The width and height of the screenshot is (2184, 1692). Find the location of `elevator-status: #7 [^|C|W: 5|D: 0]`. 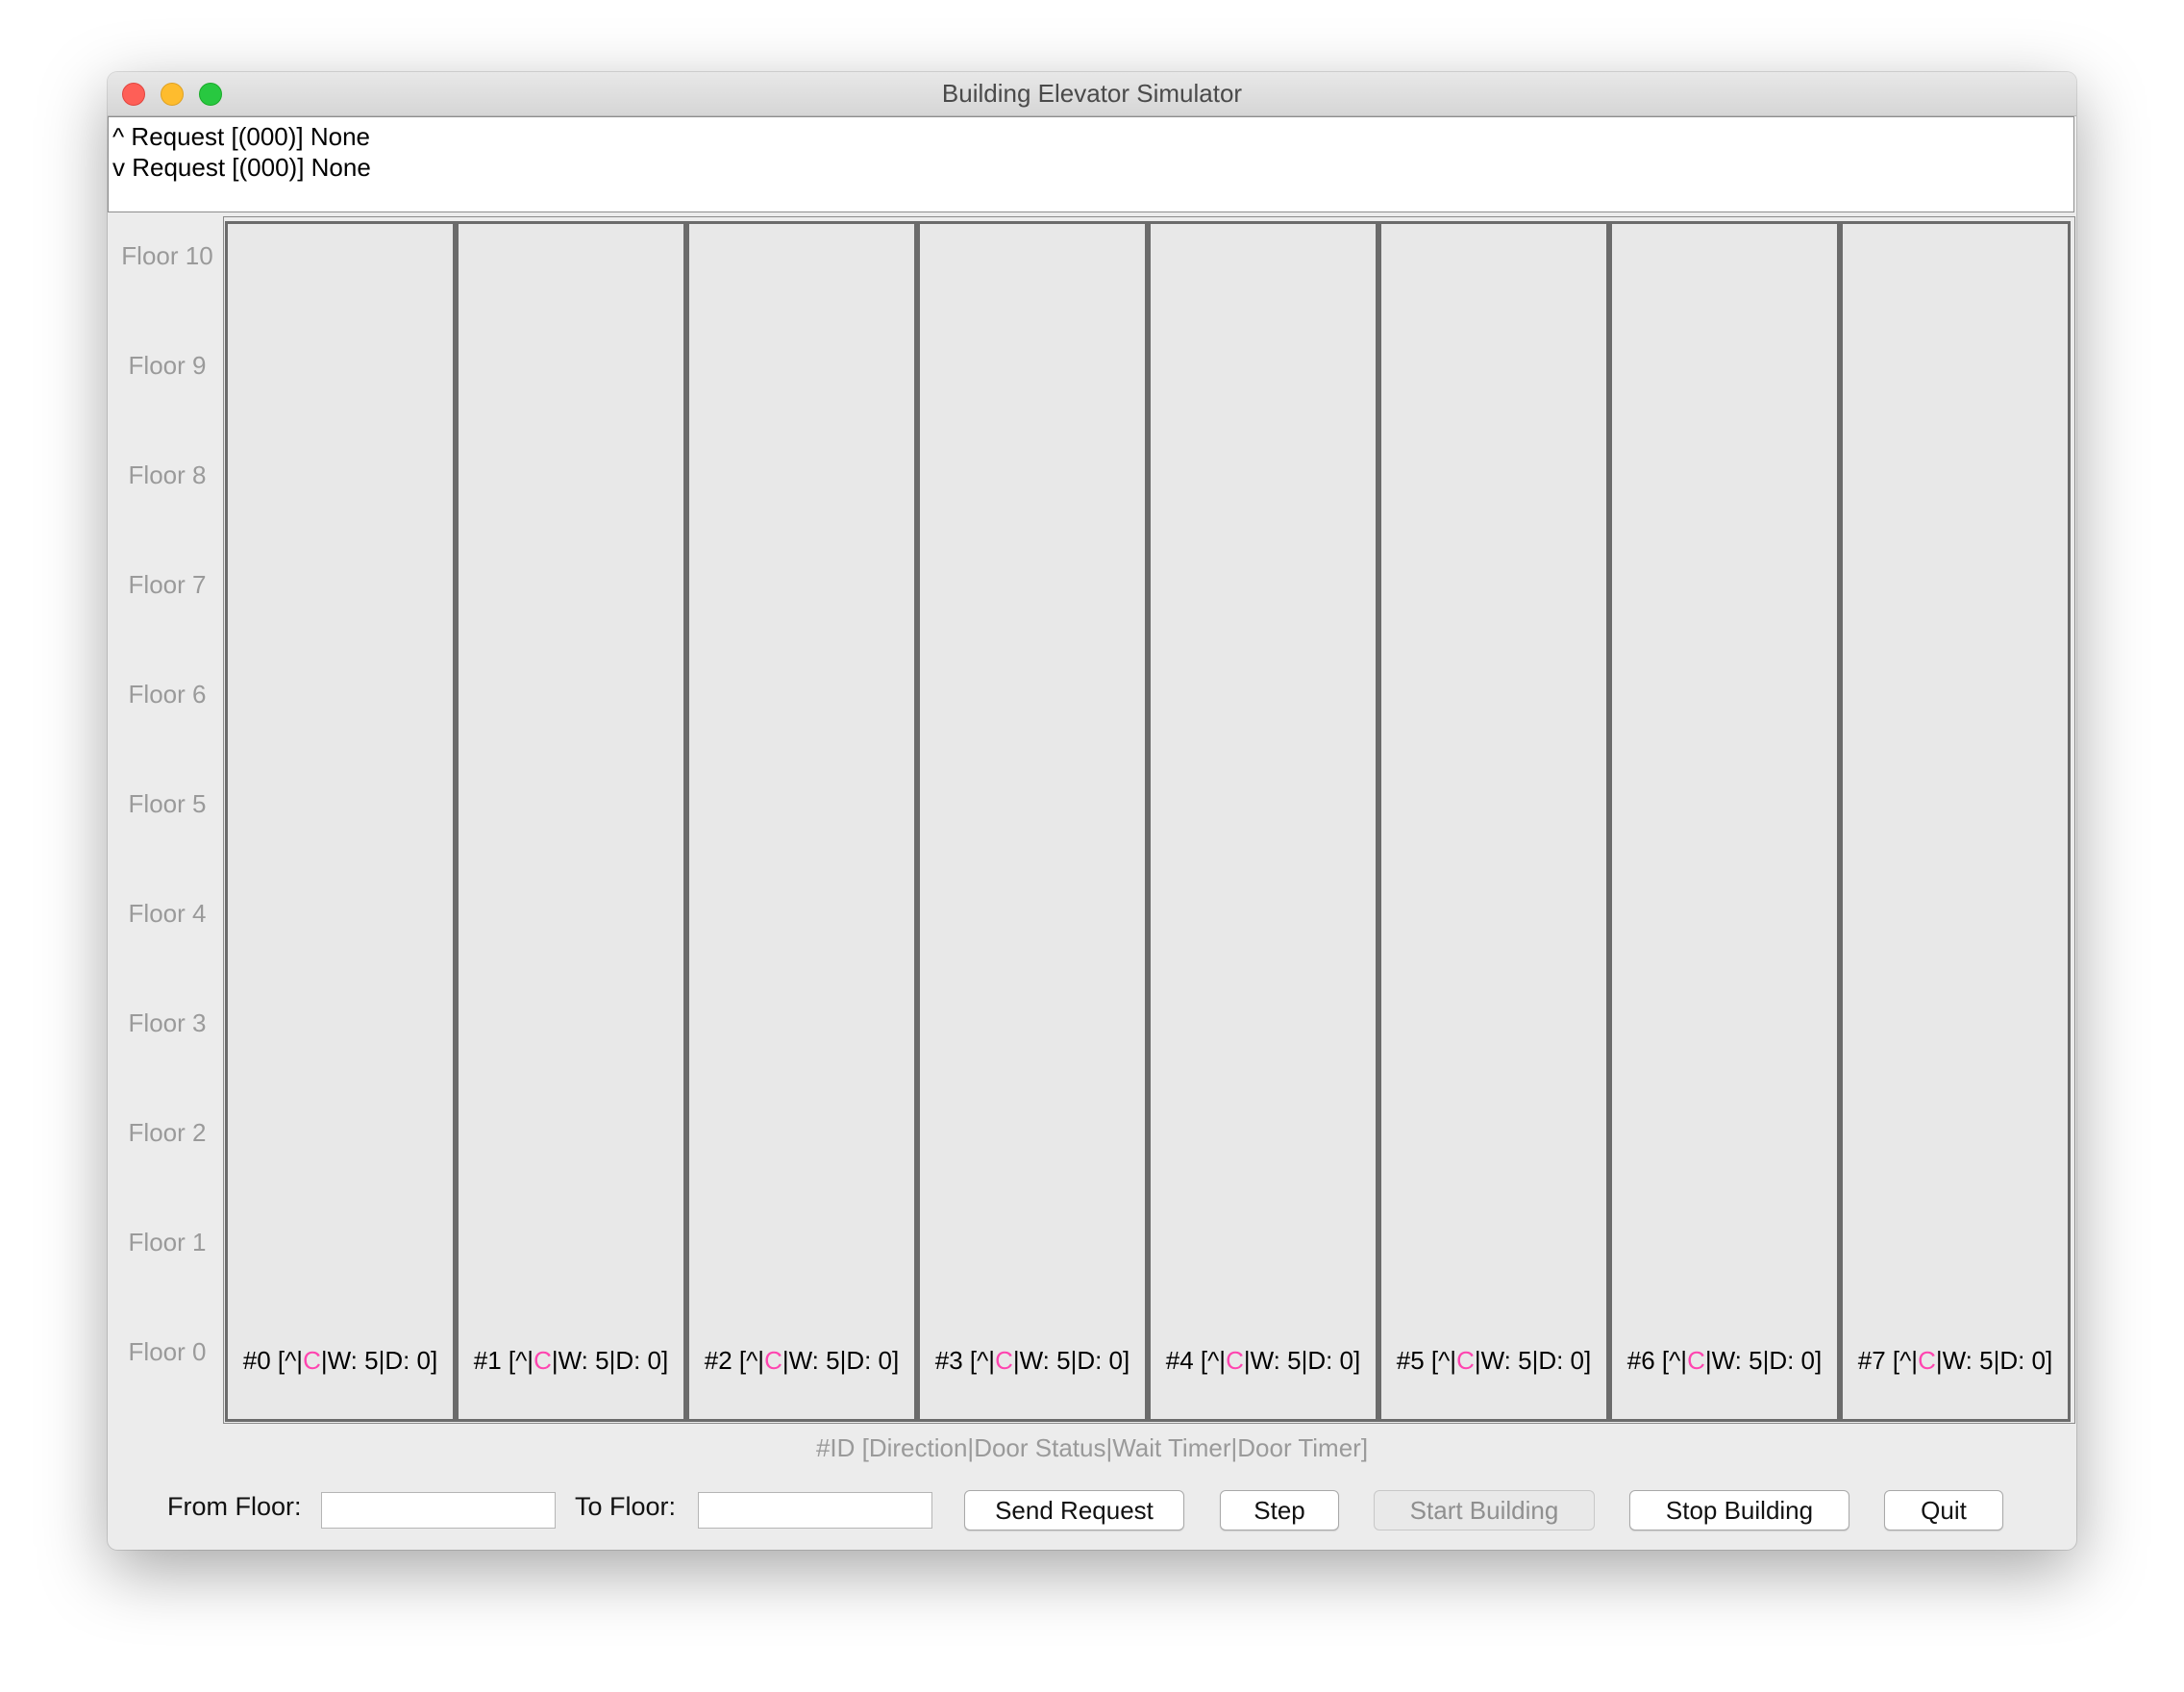

elevator-status: #7 [^|C|W: 5|D: 0] is located at coordinates (1956, 1361).